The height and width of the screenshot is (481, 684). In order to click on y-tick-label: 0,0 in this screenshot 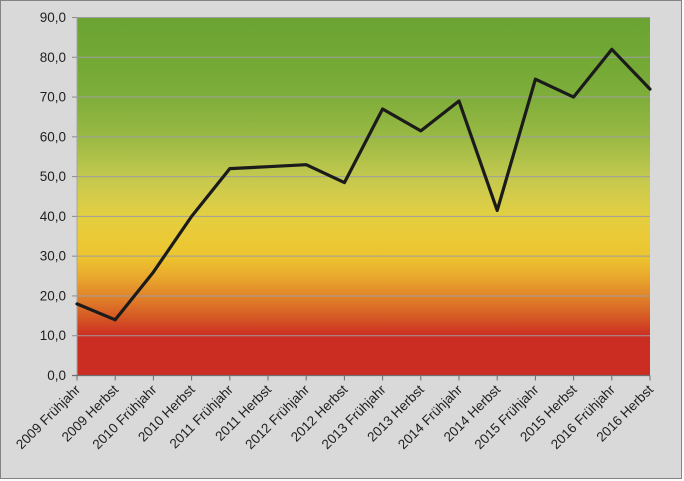, I will do `click(56, 375)`.